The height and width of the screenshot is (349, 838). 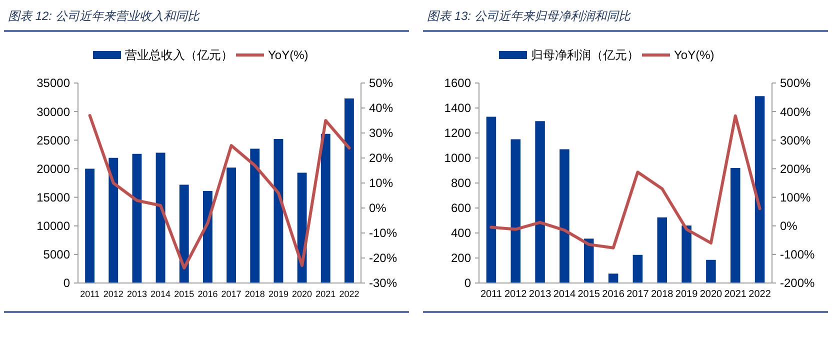 I want to click on y-tick-label: 20000, so click(x=53, y=169).